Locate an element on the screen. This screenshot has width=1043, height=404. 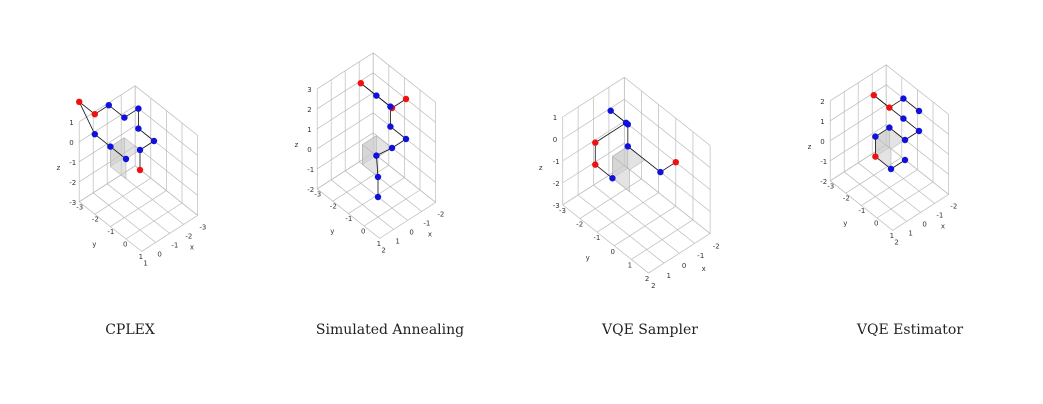
z-tick-label: 3 is located at coordinates (309, 90).